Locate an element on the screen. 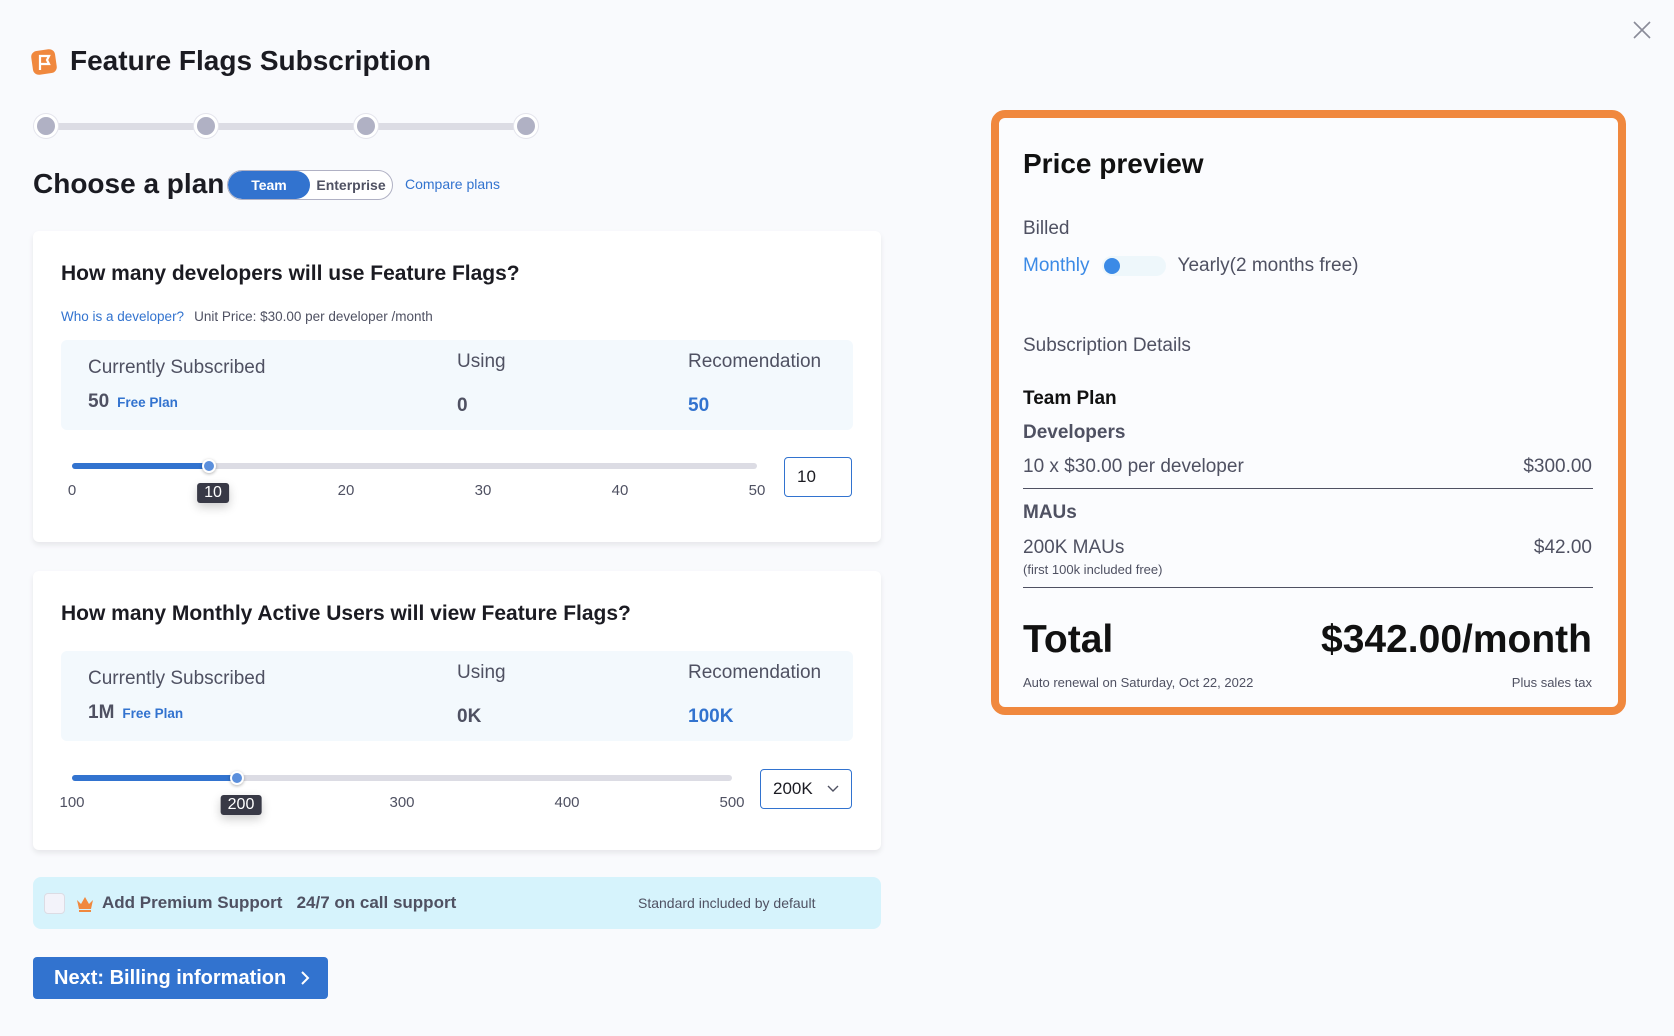  slider-tick-label: 50 is located at coordinates (757, 490).